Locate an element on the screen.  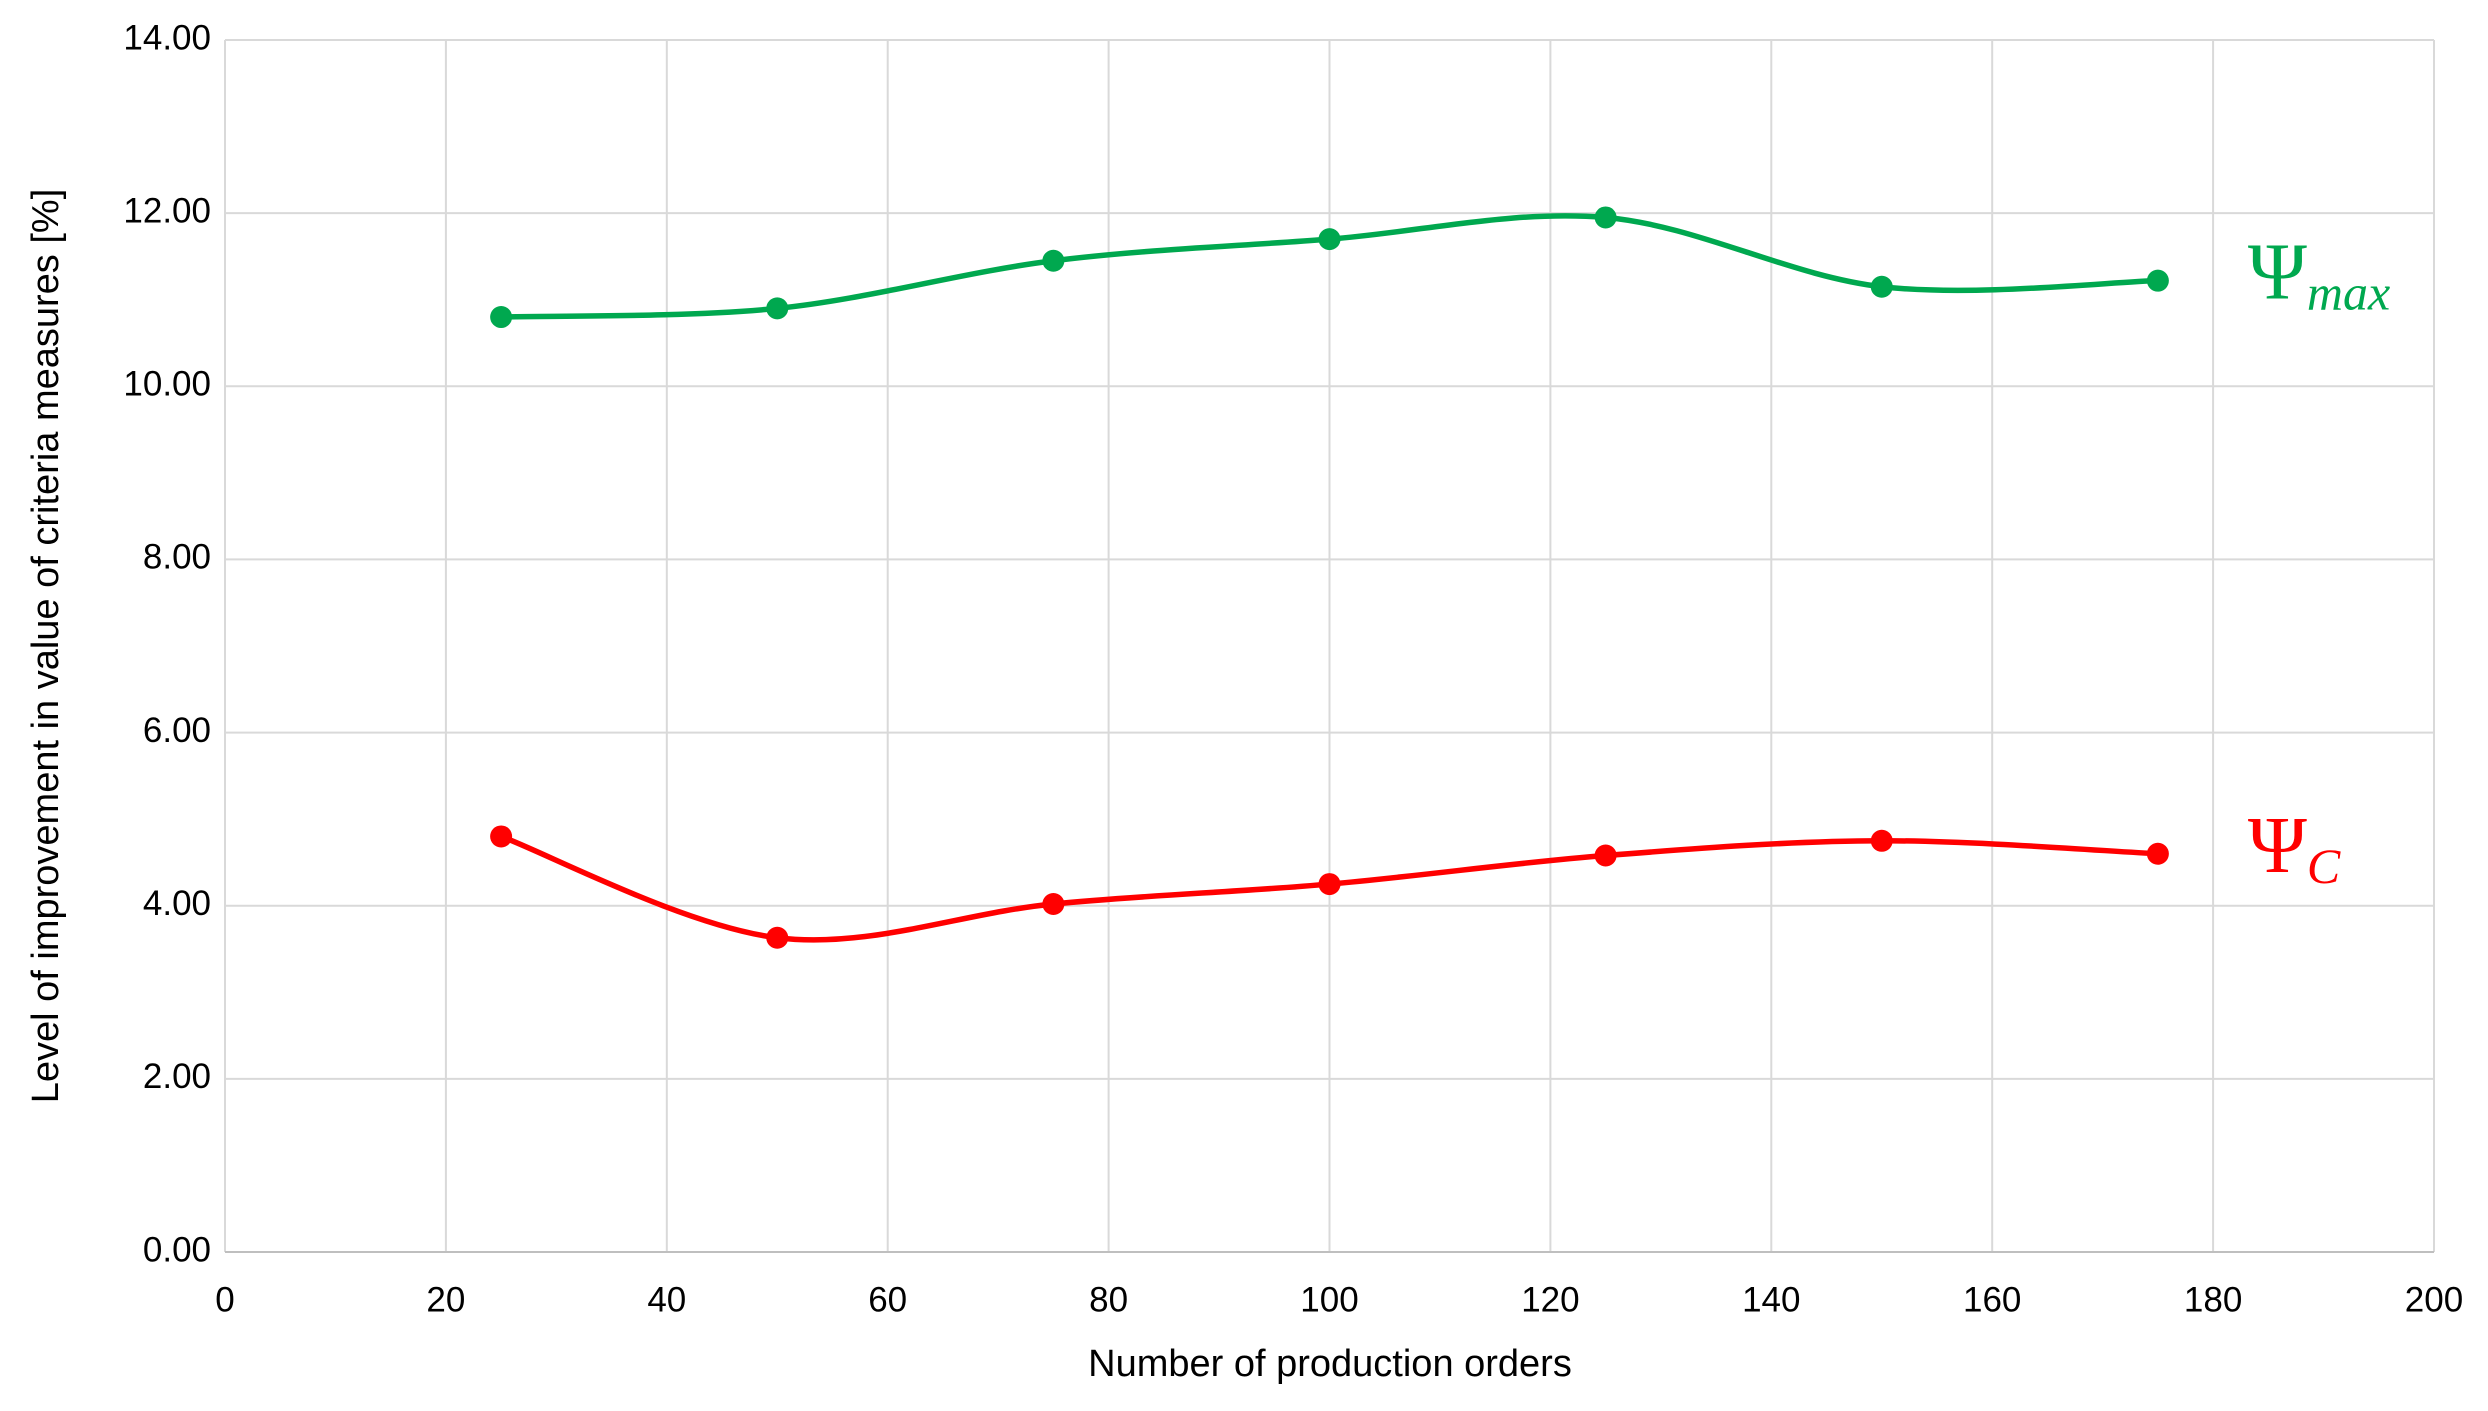
x-axis-title: Number of production orders is located at coordinates (1330, 1364).